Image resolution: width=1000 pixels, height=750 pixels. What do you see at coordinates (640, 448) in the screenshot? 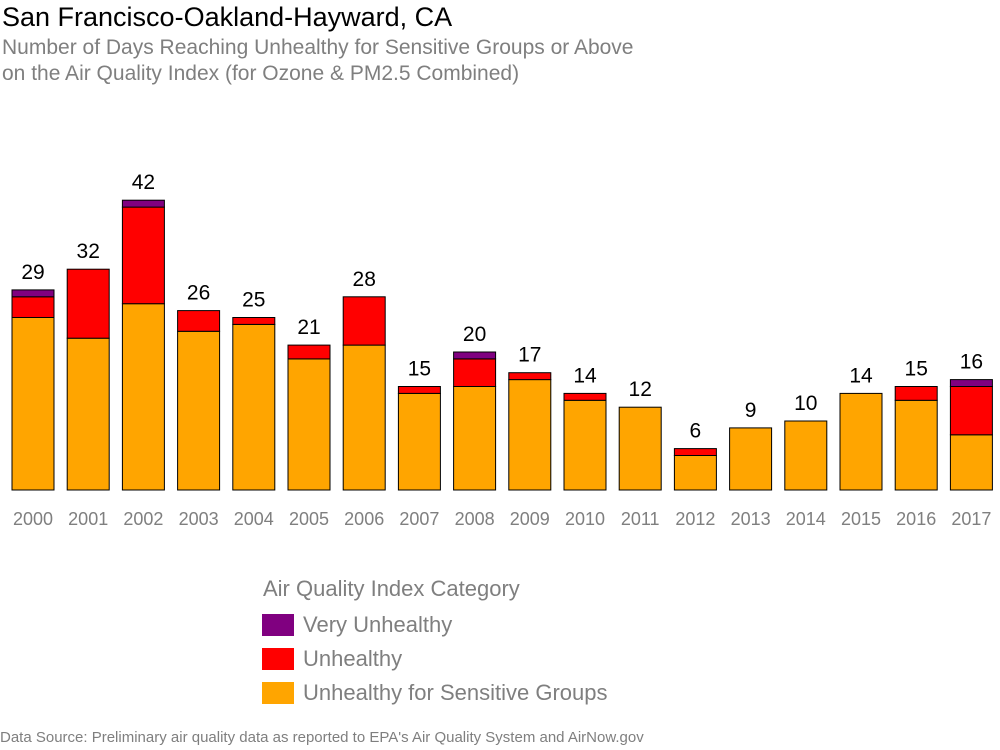
I see `bar-segment-2011-s0` at bounding box center [640, 448].